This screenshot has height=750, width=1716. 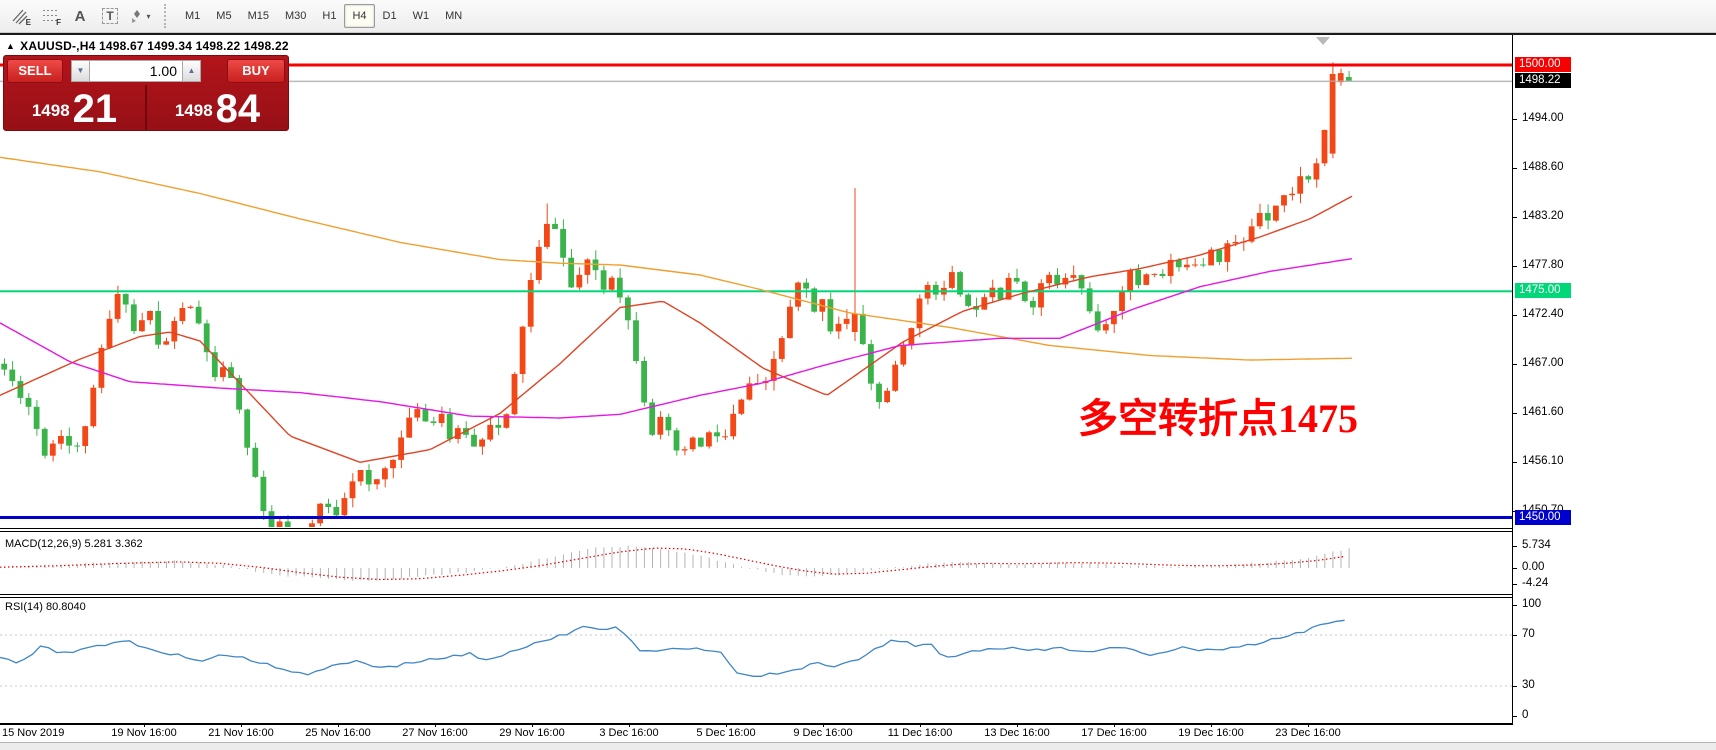 What do you see at coordinates (167, 16) in the screenshot?
I see `toolbar-grip` at bounding box center [167, 16].